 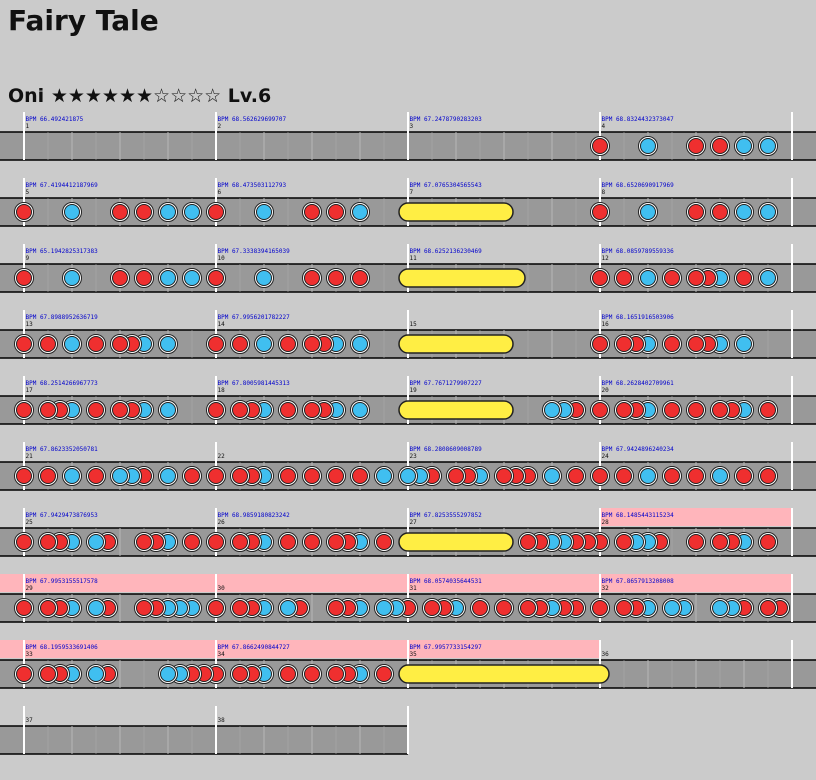 What do you see at coordinates (606, 390) in the screenshot?
I see `measure-number: 20` at bounding box center [606, 390].